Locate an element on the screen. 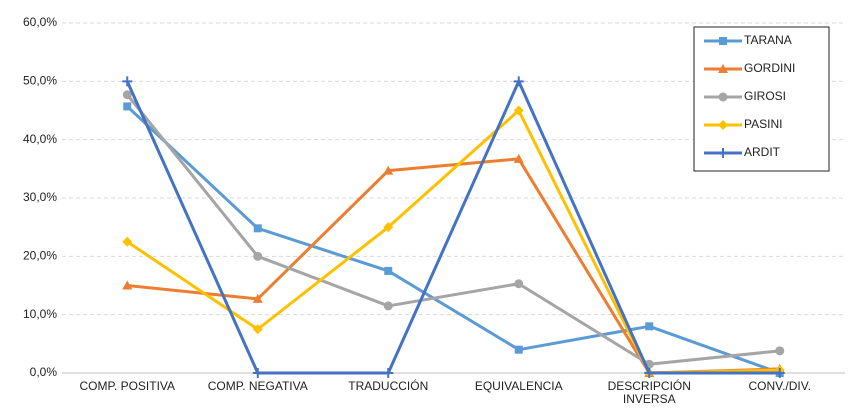 The width and height of the screenshot is (848, 420). y-tick-label: 40,0% is located at coordinates (40, 139).